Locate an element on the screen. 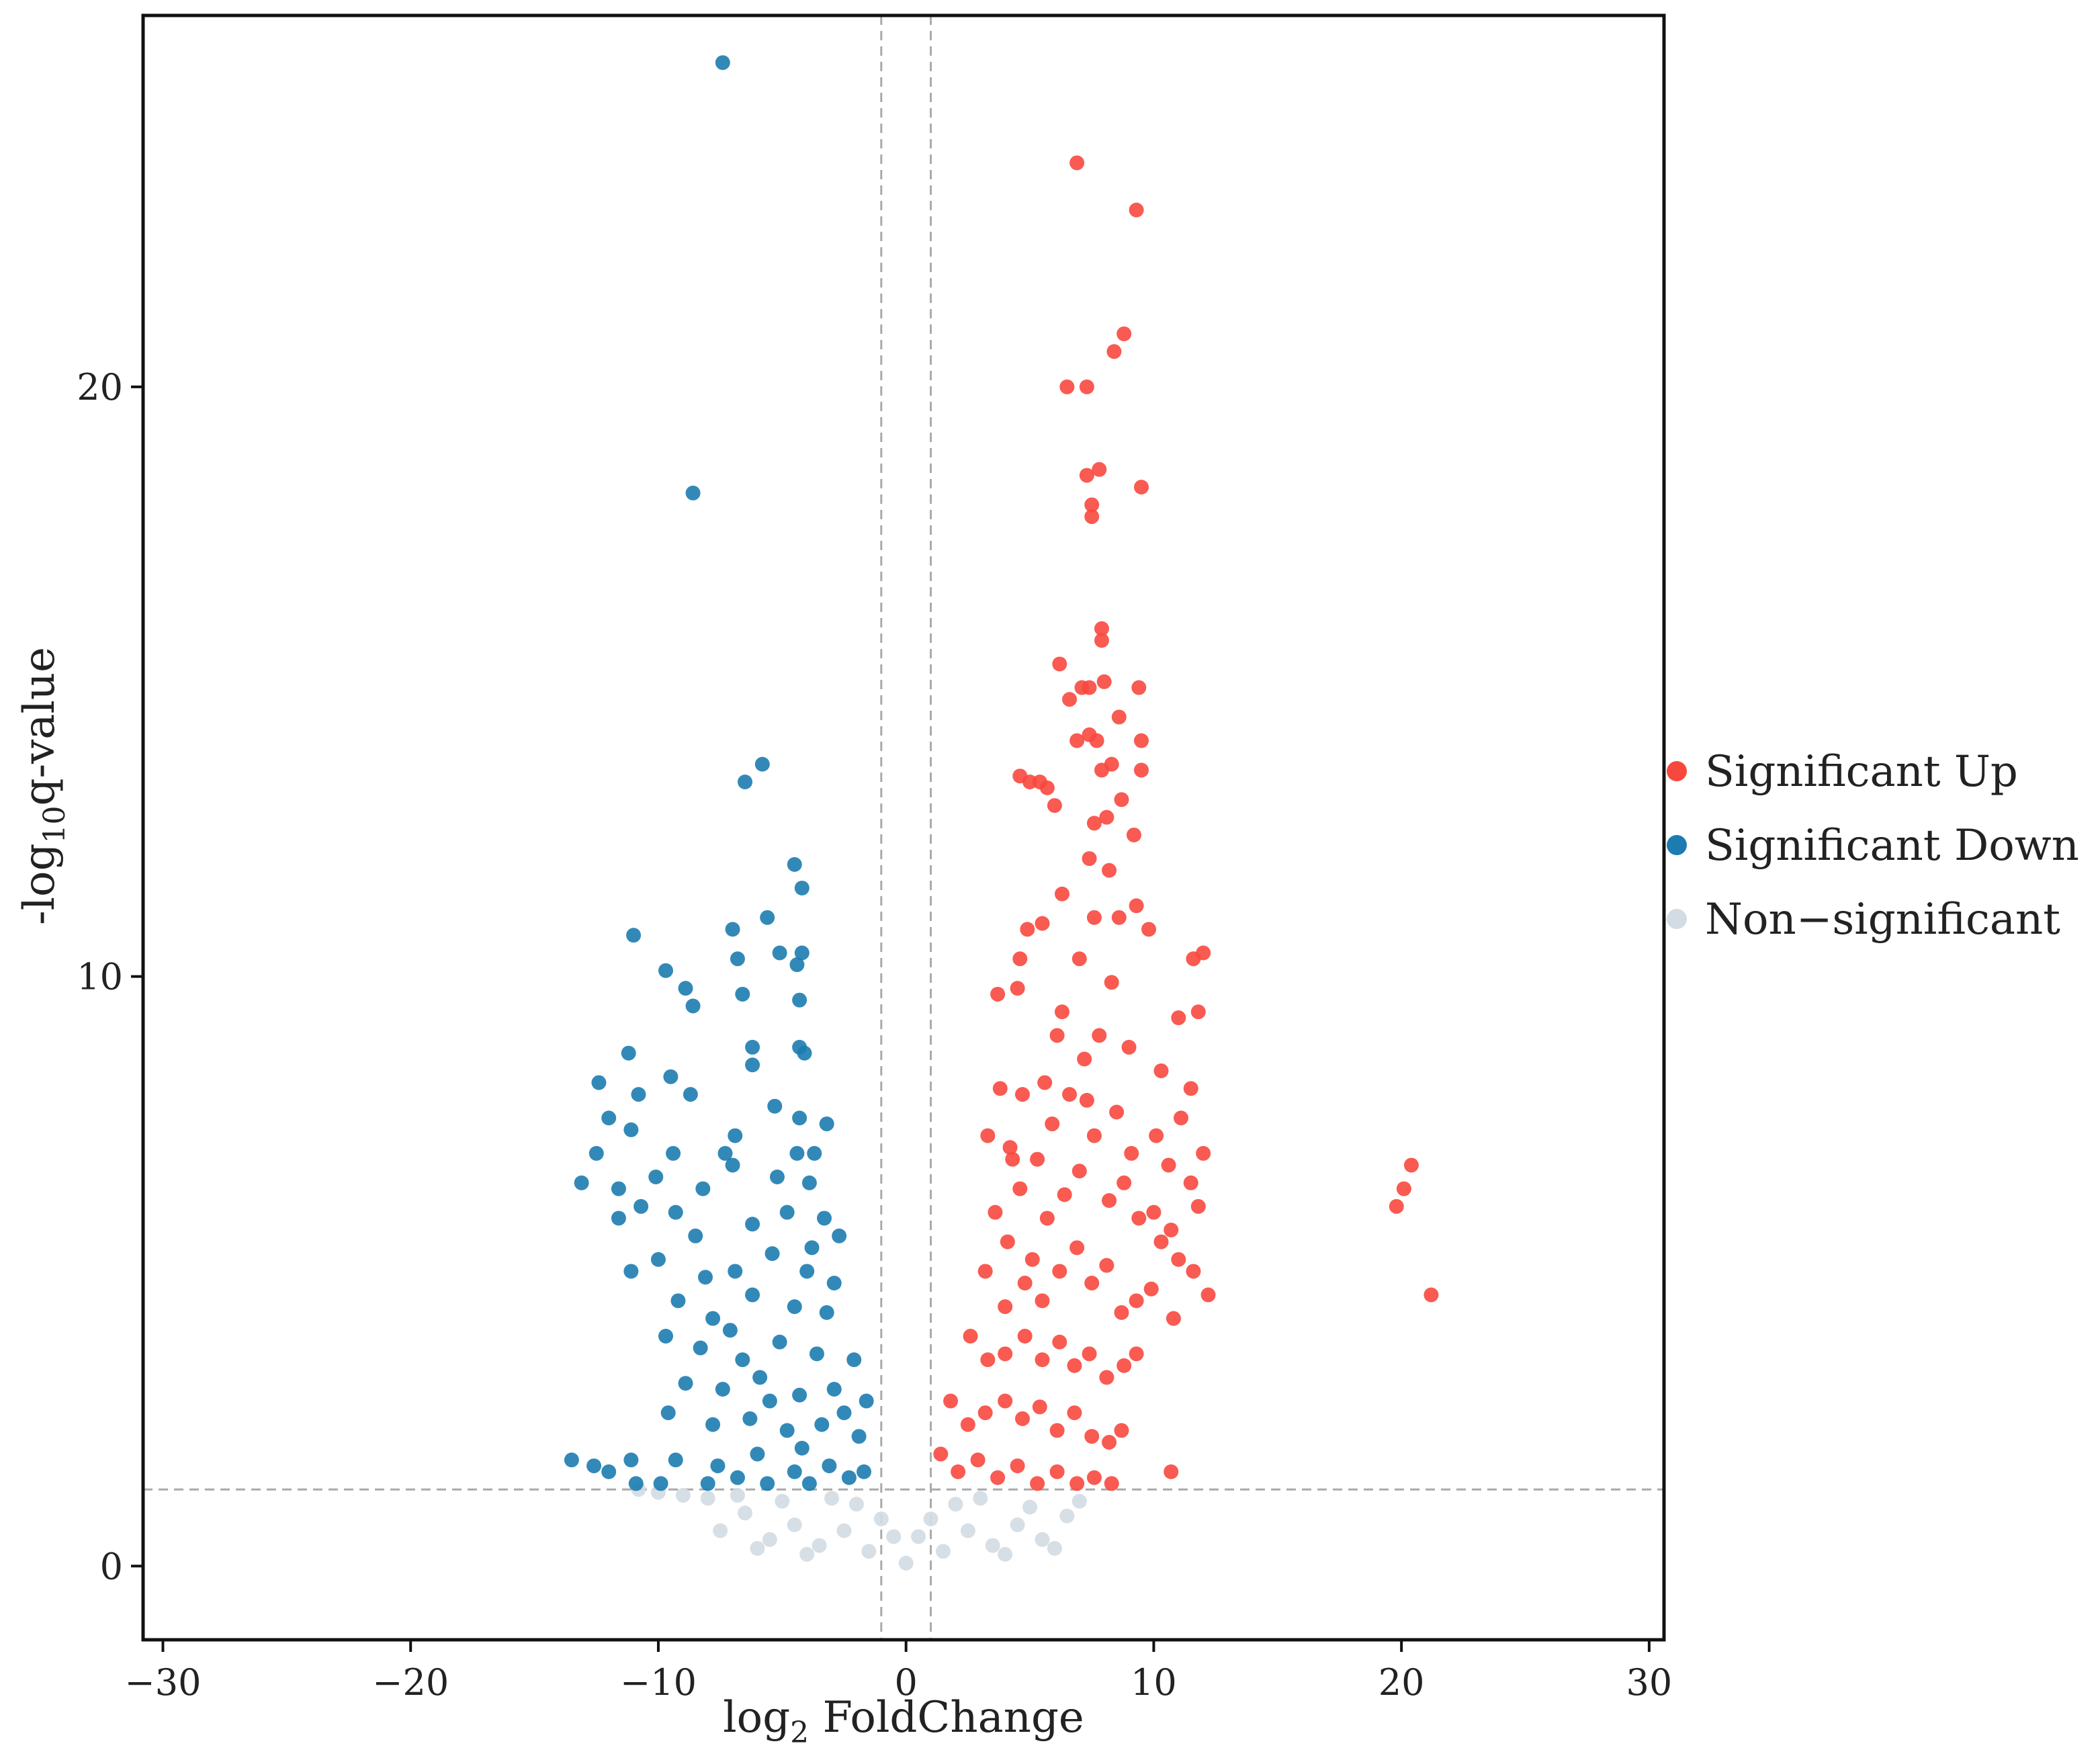 The width and height of the screenshot is (2100, 1756). x-tick-label-6: 30 is located at coordinates (1649, 1682).